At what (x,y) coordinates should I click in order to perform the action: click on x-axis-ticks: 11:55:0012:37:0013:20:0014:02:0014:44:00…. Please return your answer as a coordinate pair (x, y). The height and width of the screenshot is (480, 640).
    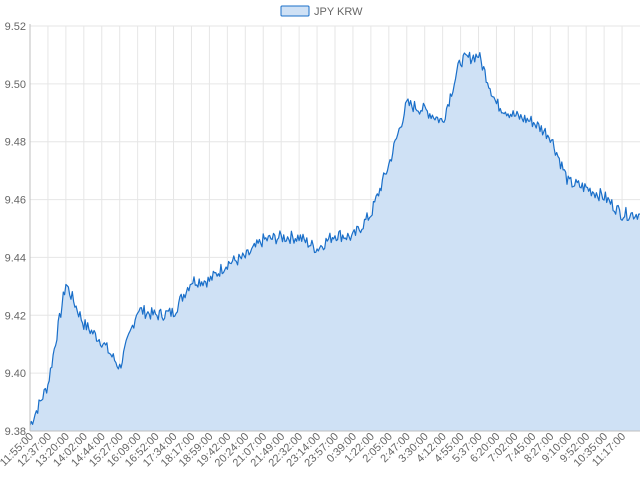
    Looking at the image, I should click on (314, 450).